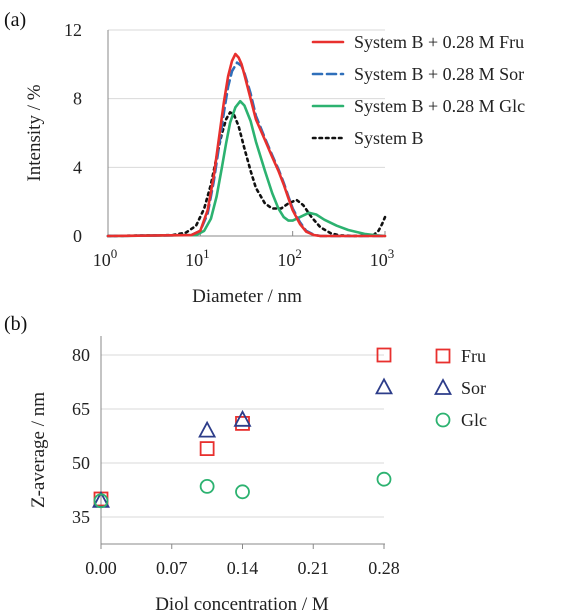 The height and width of the screenshot is (616, 584). I want to click on legend-label-a: System B + 0.28 M Glc, so click(439, 106).